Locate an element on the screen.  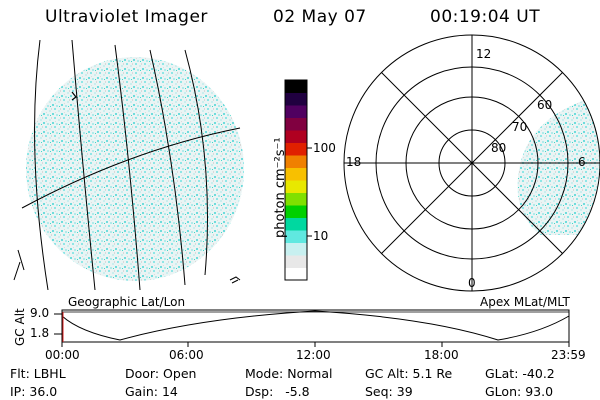
mlat-label-60: 60 is located at coordinates (545, 105).